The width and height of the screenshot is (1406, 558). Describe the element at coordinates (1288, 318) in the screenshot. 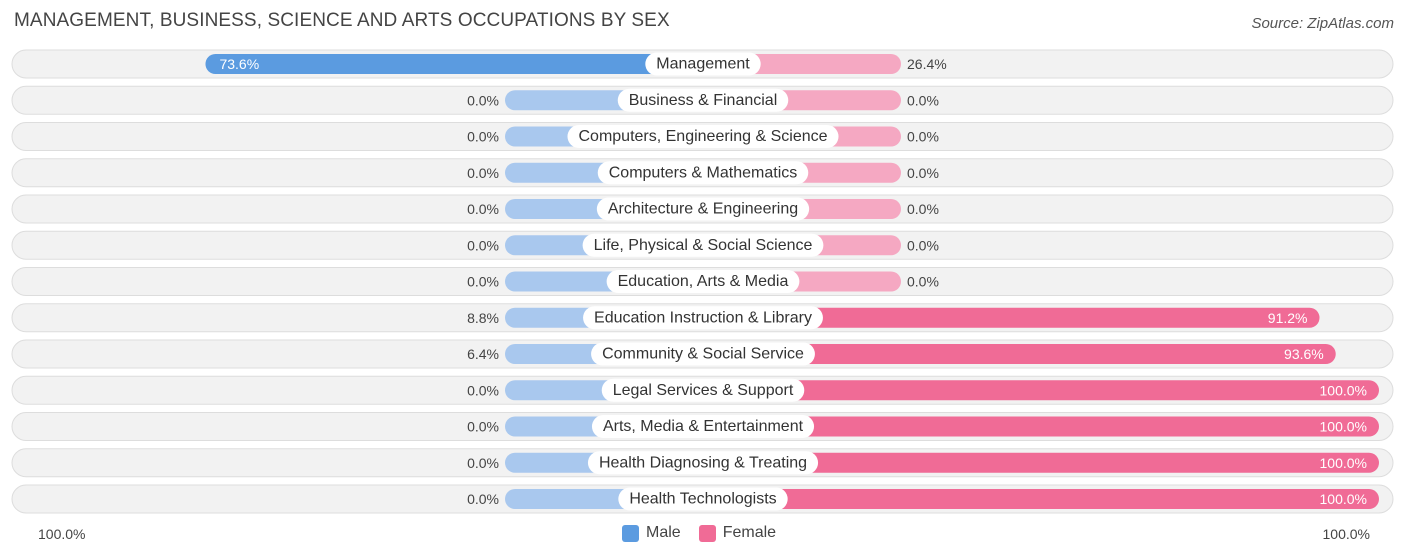

I see `value-label-female-education-instruction-library: 91.2%` at that location.